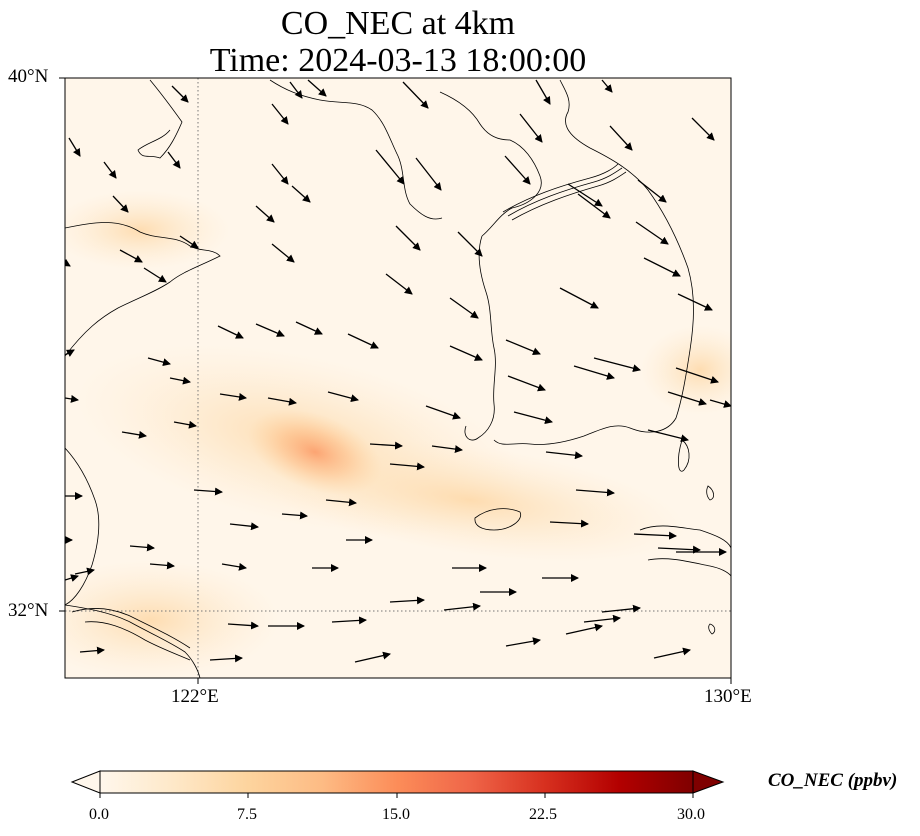 The image size is (920, 836). I want to click on lon-label-130e: 130°E, so click(728, 696).